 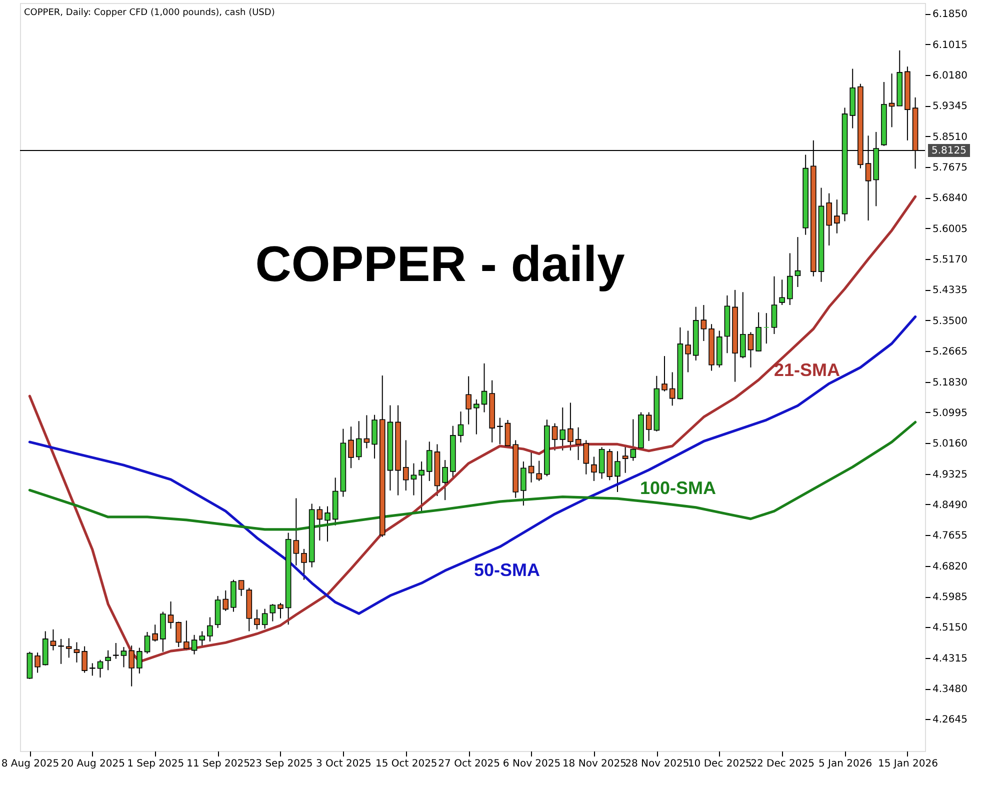 What do you see at coordinates (950, 229) in the screenshot?
I see `y-tick-label: 5.6005` at bounding box center [950, 229].